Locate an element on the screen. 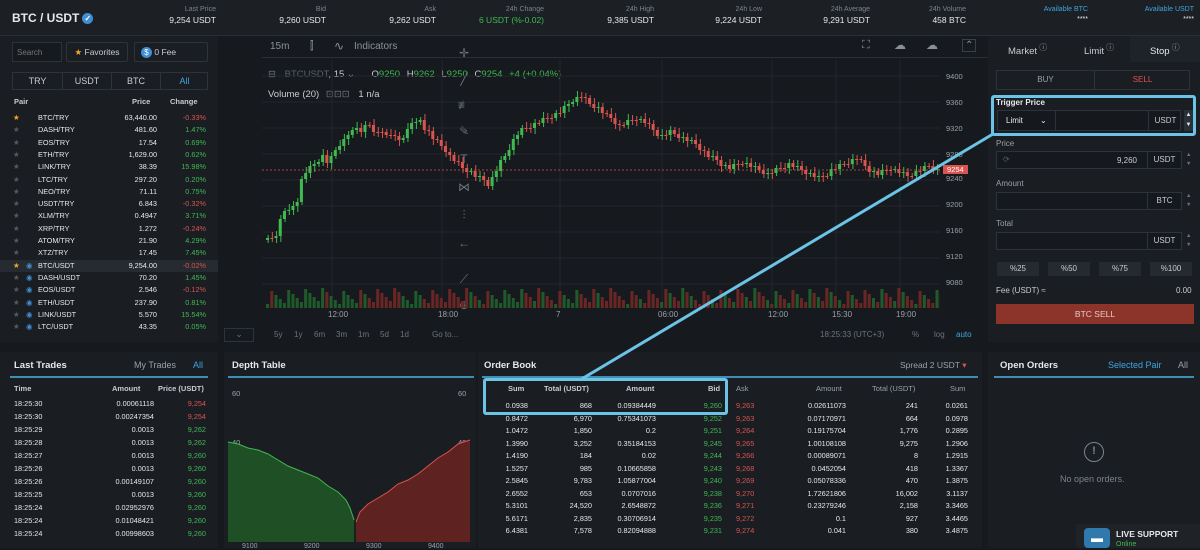 The image size is (1200, 550). pct-100-button: %100 is located at coordinates (1171, 269).